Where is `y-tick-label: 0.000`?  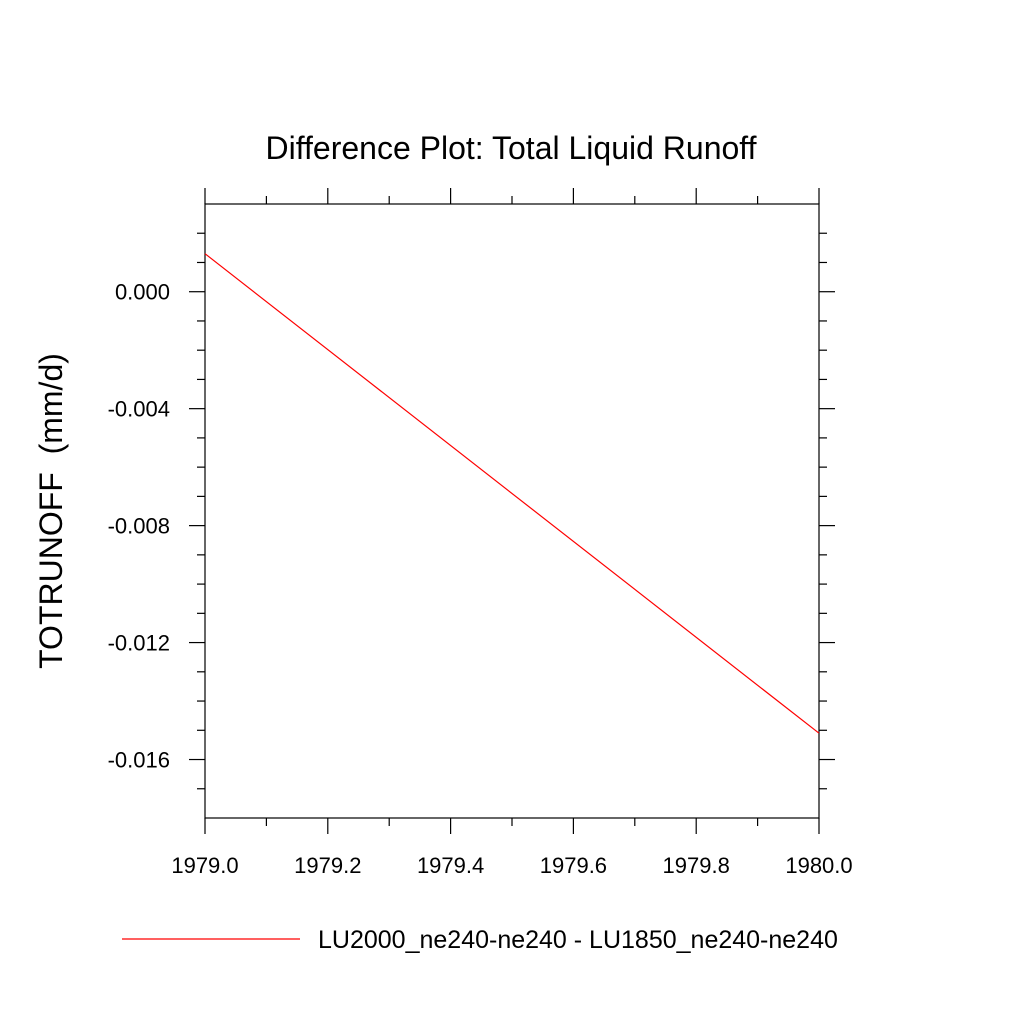 y-tick-label: 0.000 is located at coordinates (142, 292).